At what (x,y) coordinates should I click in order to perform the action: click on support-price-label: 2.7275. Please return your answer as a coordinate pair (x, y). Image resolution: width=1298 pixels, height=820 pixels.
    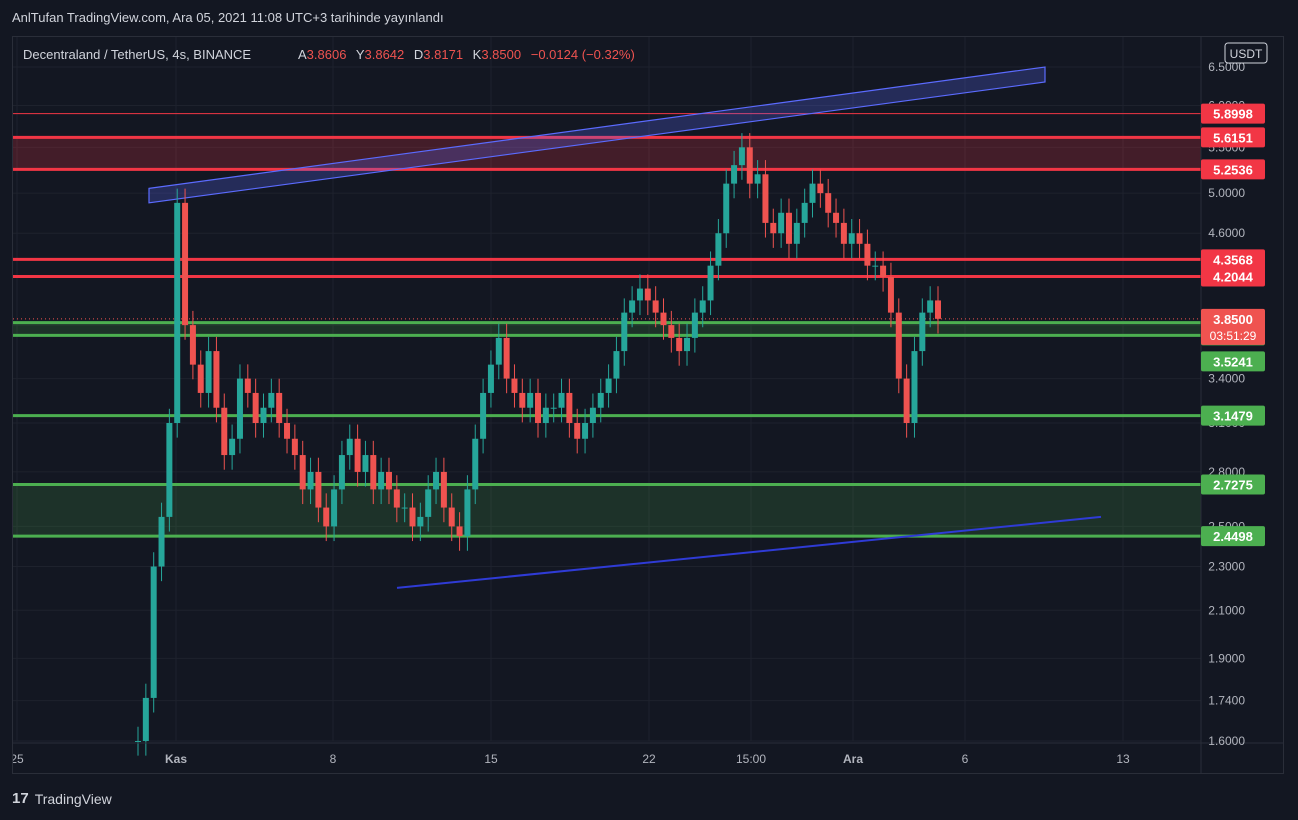
    Looking at the image, I should click on (1233, 485).